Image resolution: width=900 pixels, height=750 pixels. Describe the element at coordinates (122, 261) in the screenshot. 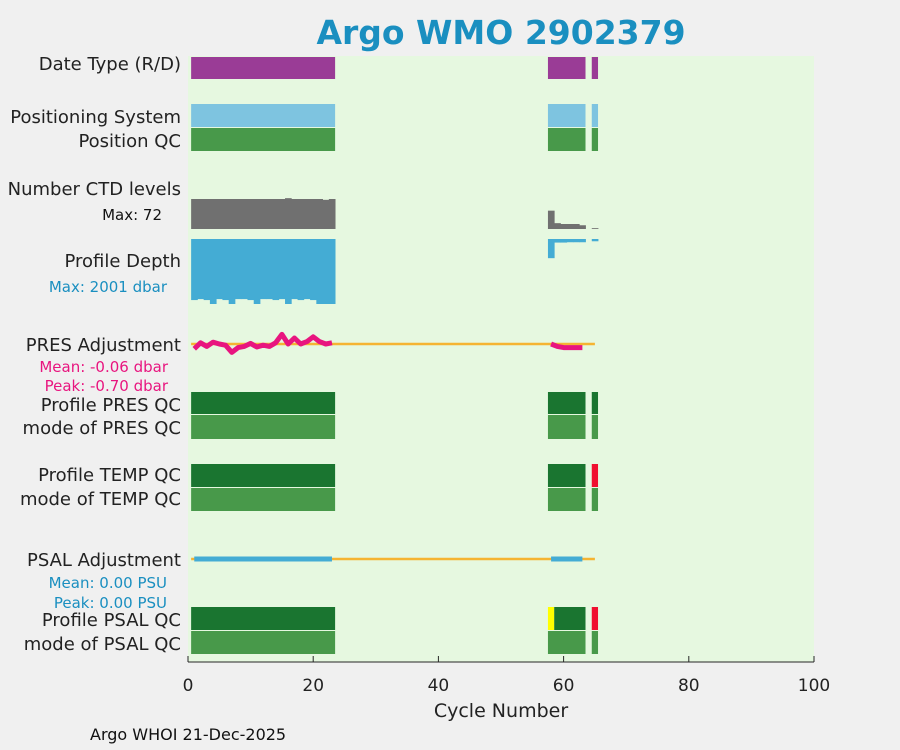

I see `label-profile-depth: Profile Depth` at that location.